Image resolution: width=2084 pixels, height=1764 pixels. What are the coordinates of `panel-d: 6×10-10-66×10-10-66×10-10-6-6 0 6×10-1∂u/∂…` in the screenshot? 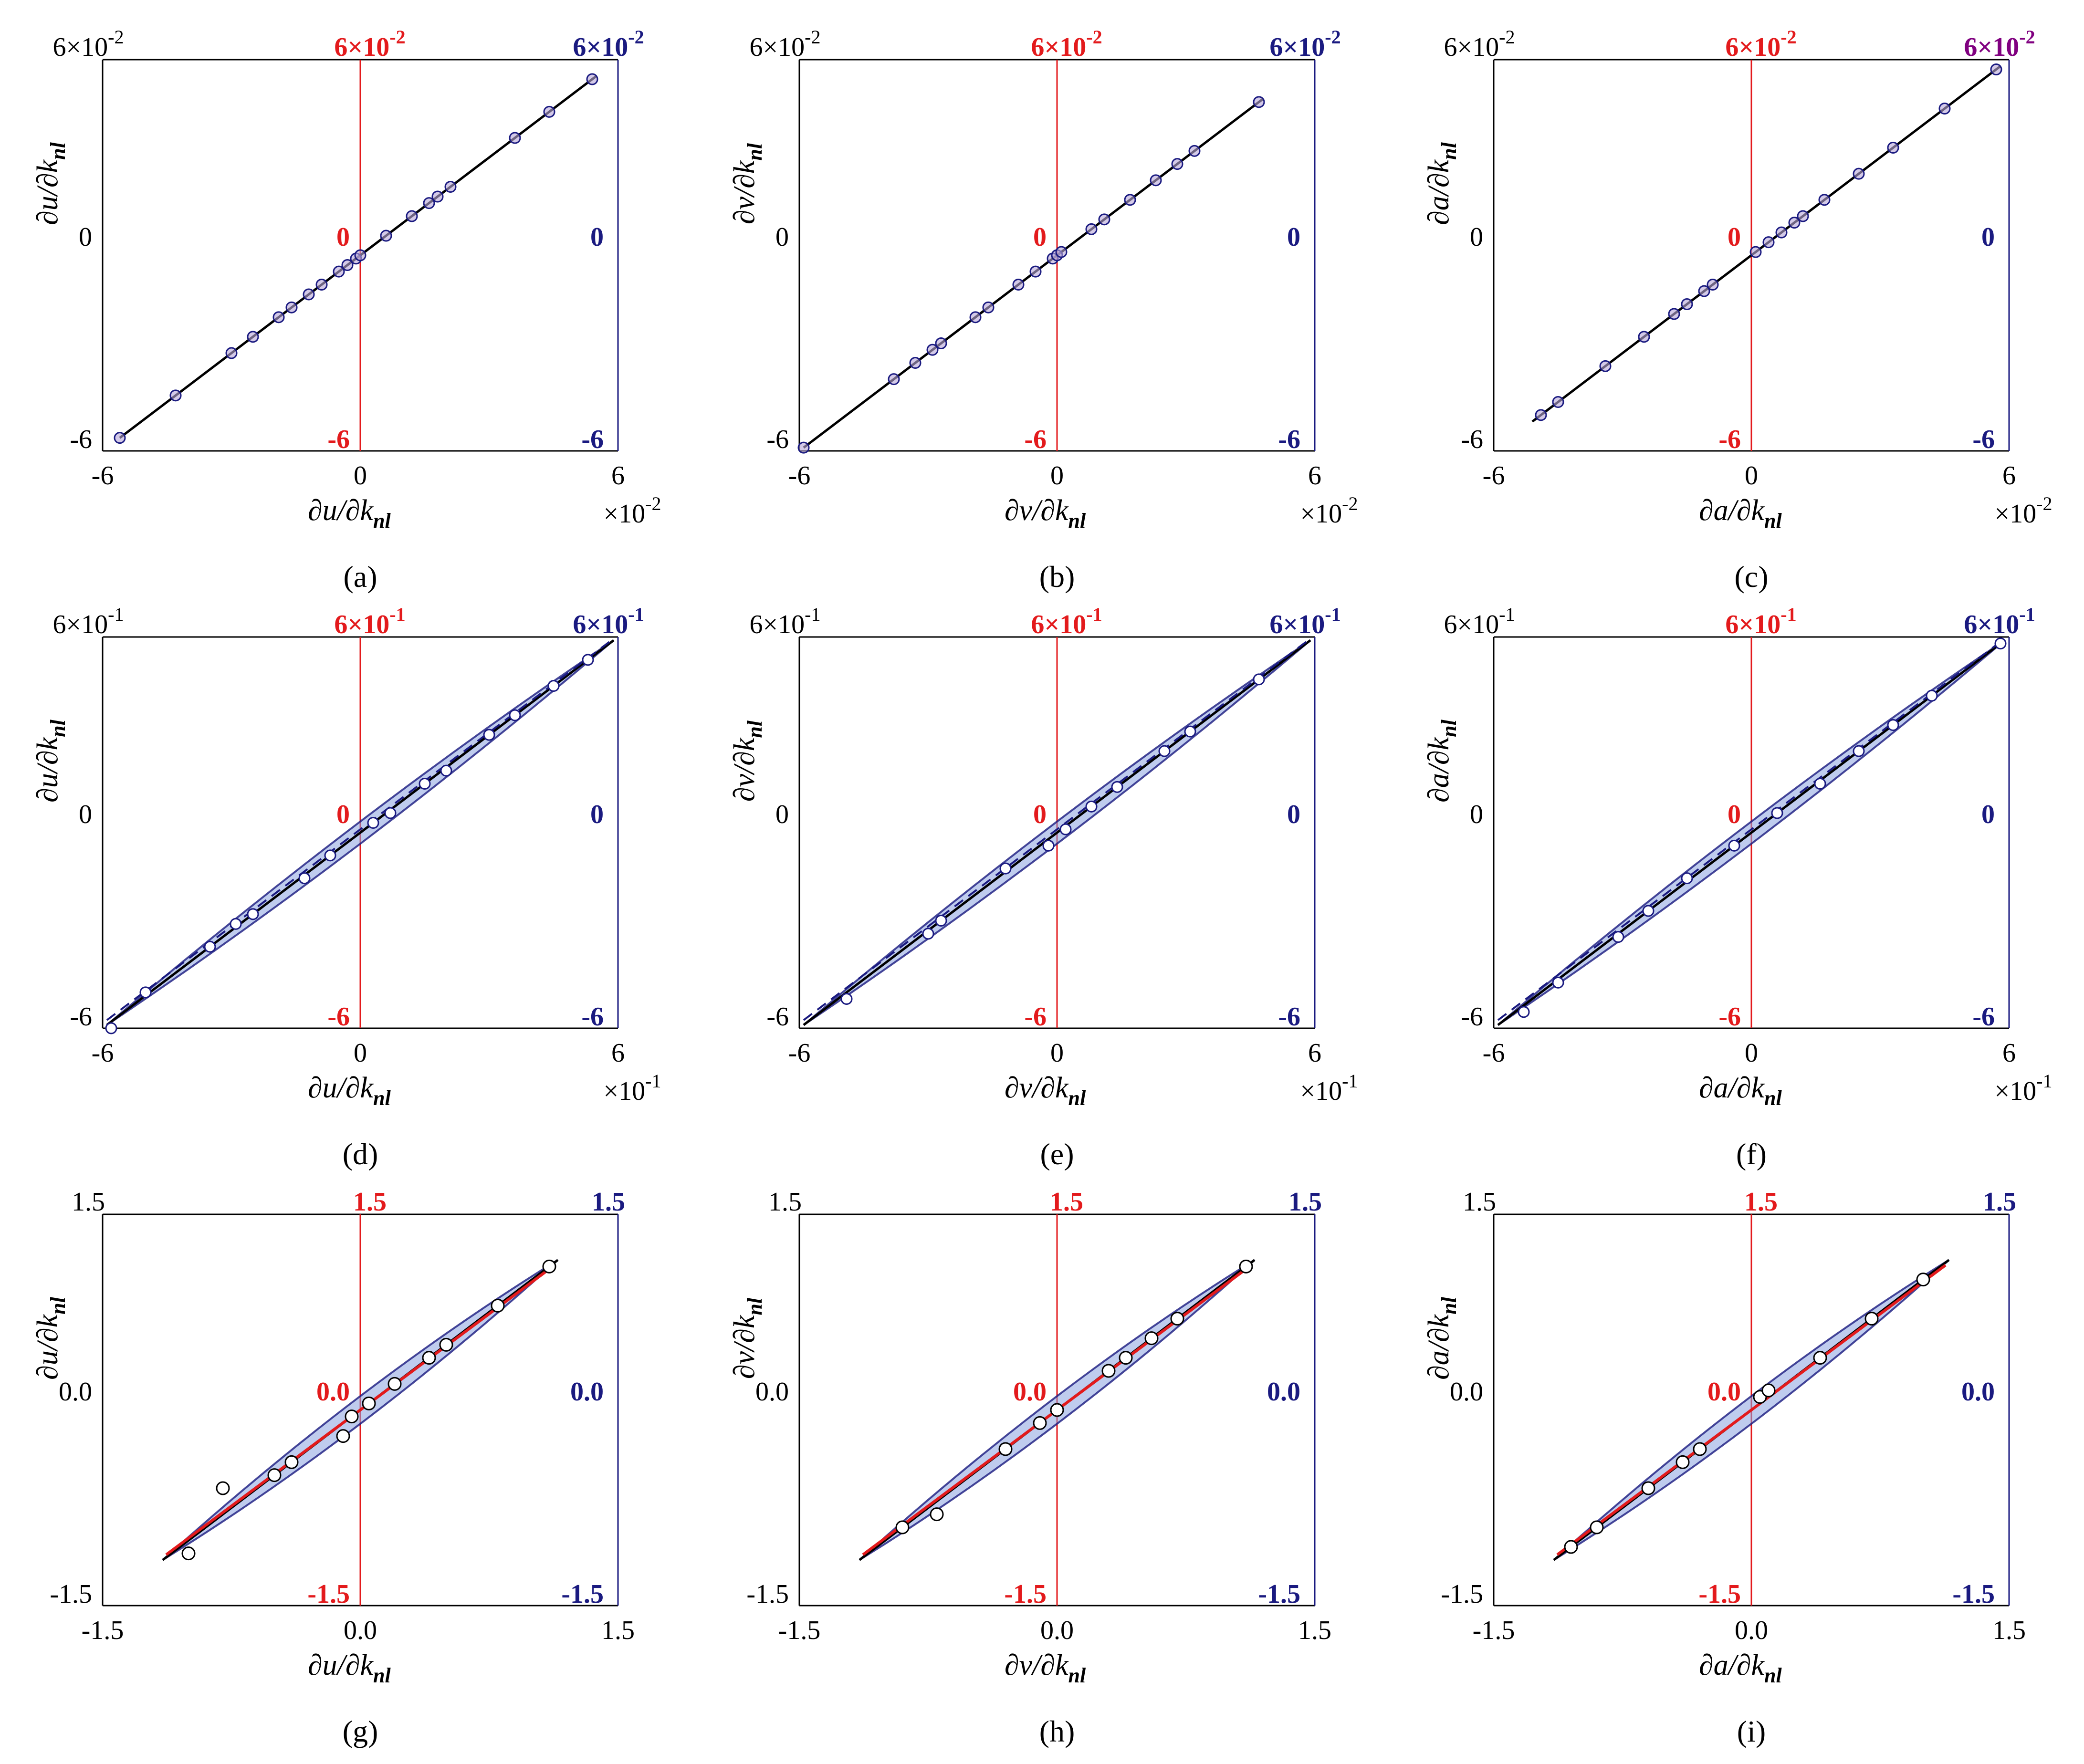 It's located at (346, 887).